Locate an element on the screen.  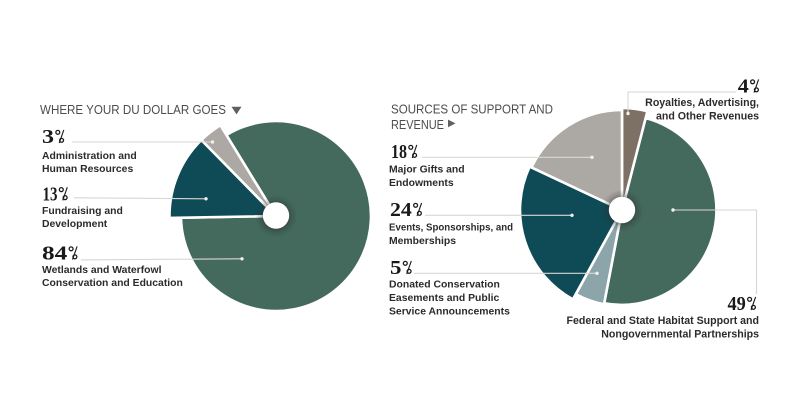
svg-text: Memberships is located at coordinates (422, 241).